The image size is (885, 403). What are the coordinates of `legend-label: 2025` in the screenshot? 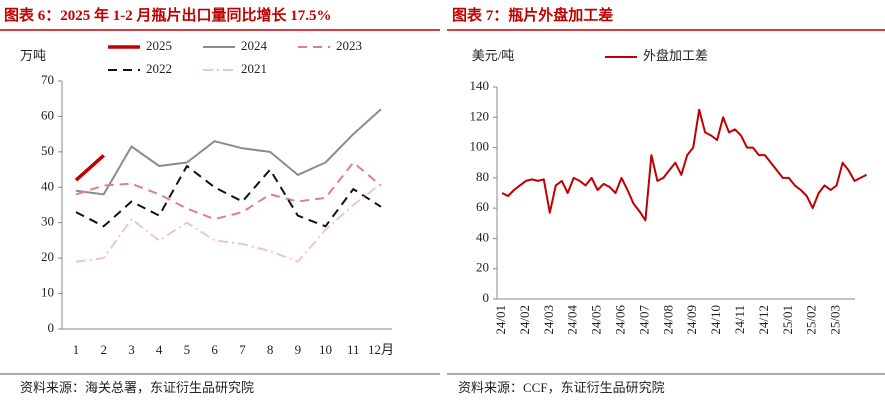 It's located at (159, 45).